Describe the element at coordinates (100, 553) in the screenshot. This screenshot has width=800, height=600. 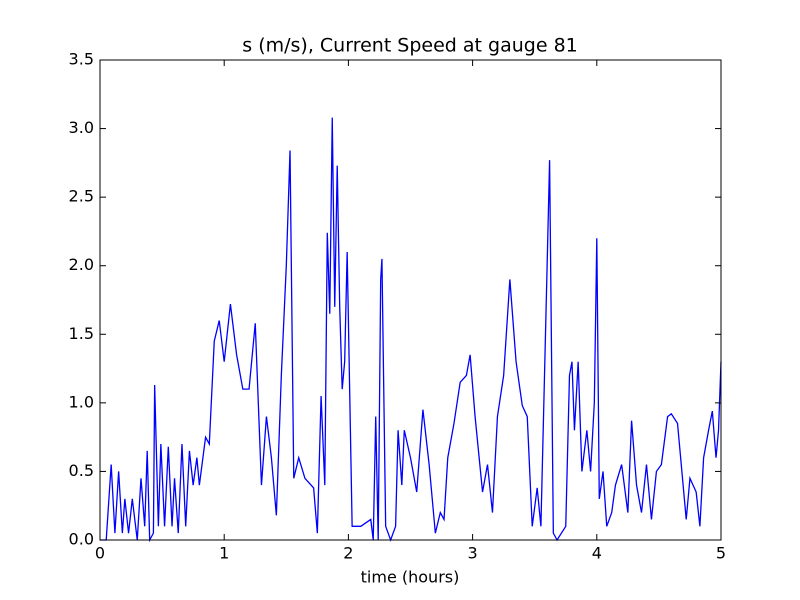
I see `x-tick-label: 0` at that location.